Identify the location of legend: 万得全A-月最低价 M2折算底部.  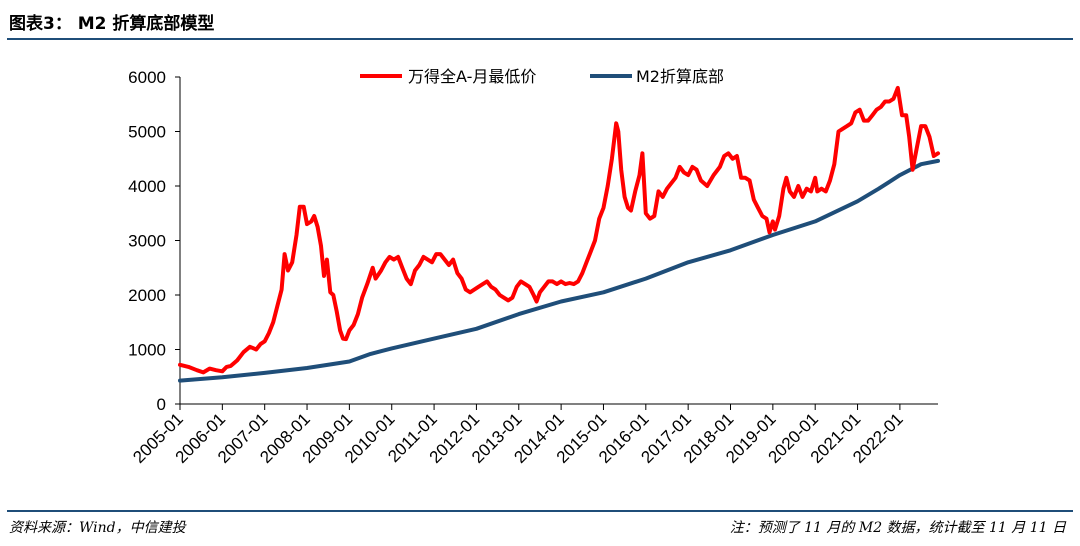
(542, 76).